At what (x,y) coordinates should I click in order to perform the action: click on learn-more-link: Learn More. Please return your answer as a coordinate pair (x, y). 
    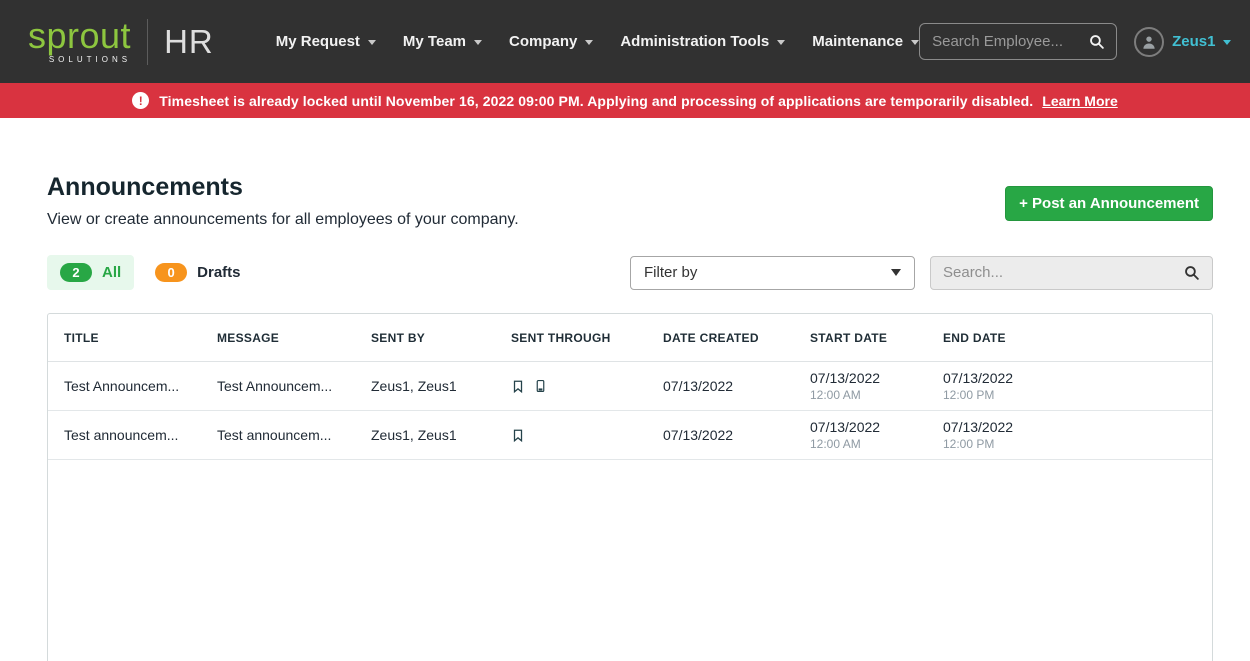
    Looking at the image, I should click on (1080, 100).